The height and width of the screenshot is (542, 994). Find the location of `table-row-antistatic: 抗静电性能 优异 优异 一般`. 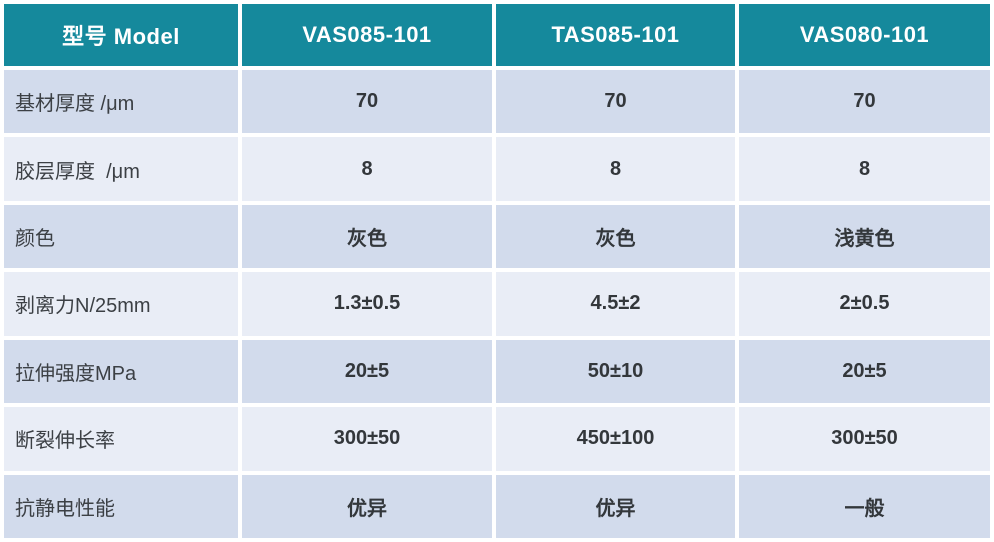

table-row-antistatic: 抗静电性能 优异 优异 一般 is located at coordinates (497, 506).